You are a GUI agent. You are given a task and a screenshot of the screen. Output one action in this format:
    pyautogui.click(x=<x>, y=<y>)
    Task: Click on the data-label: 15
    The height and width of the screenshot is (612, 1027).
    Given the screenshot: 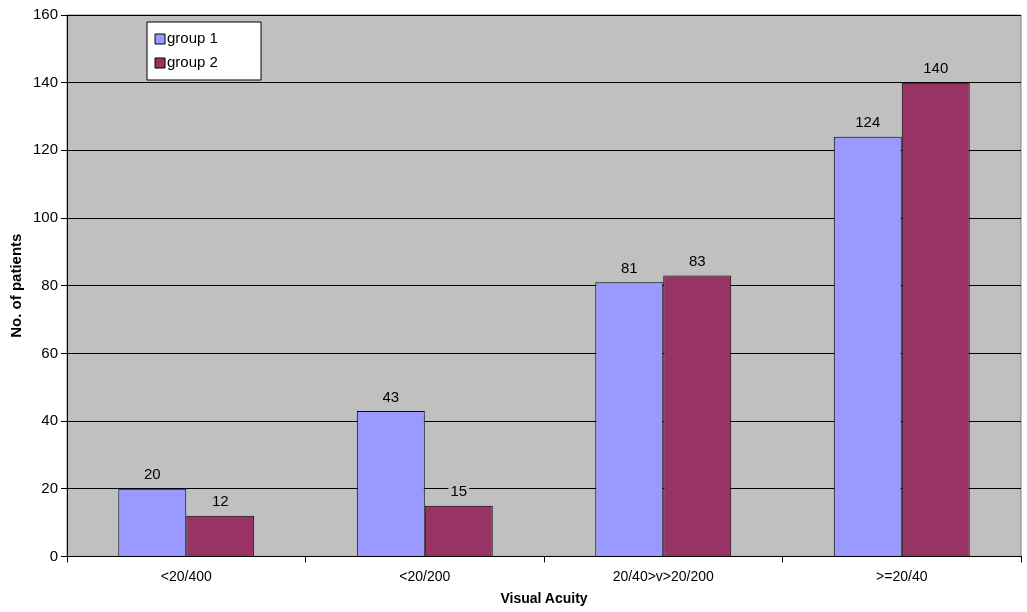 What is the action you would take?
    pyautogui.click(x=459, y=491)
    